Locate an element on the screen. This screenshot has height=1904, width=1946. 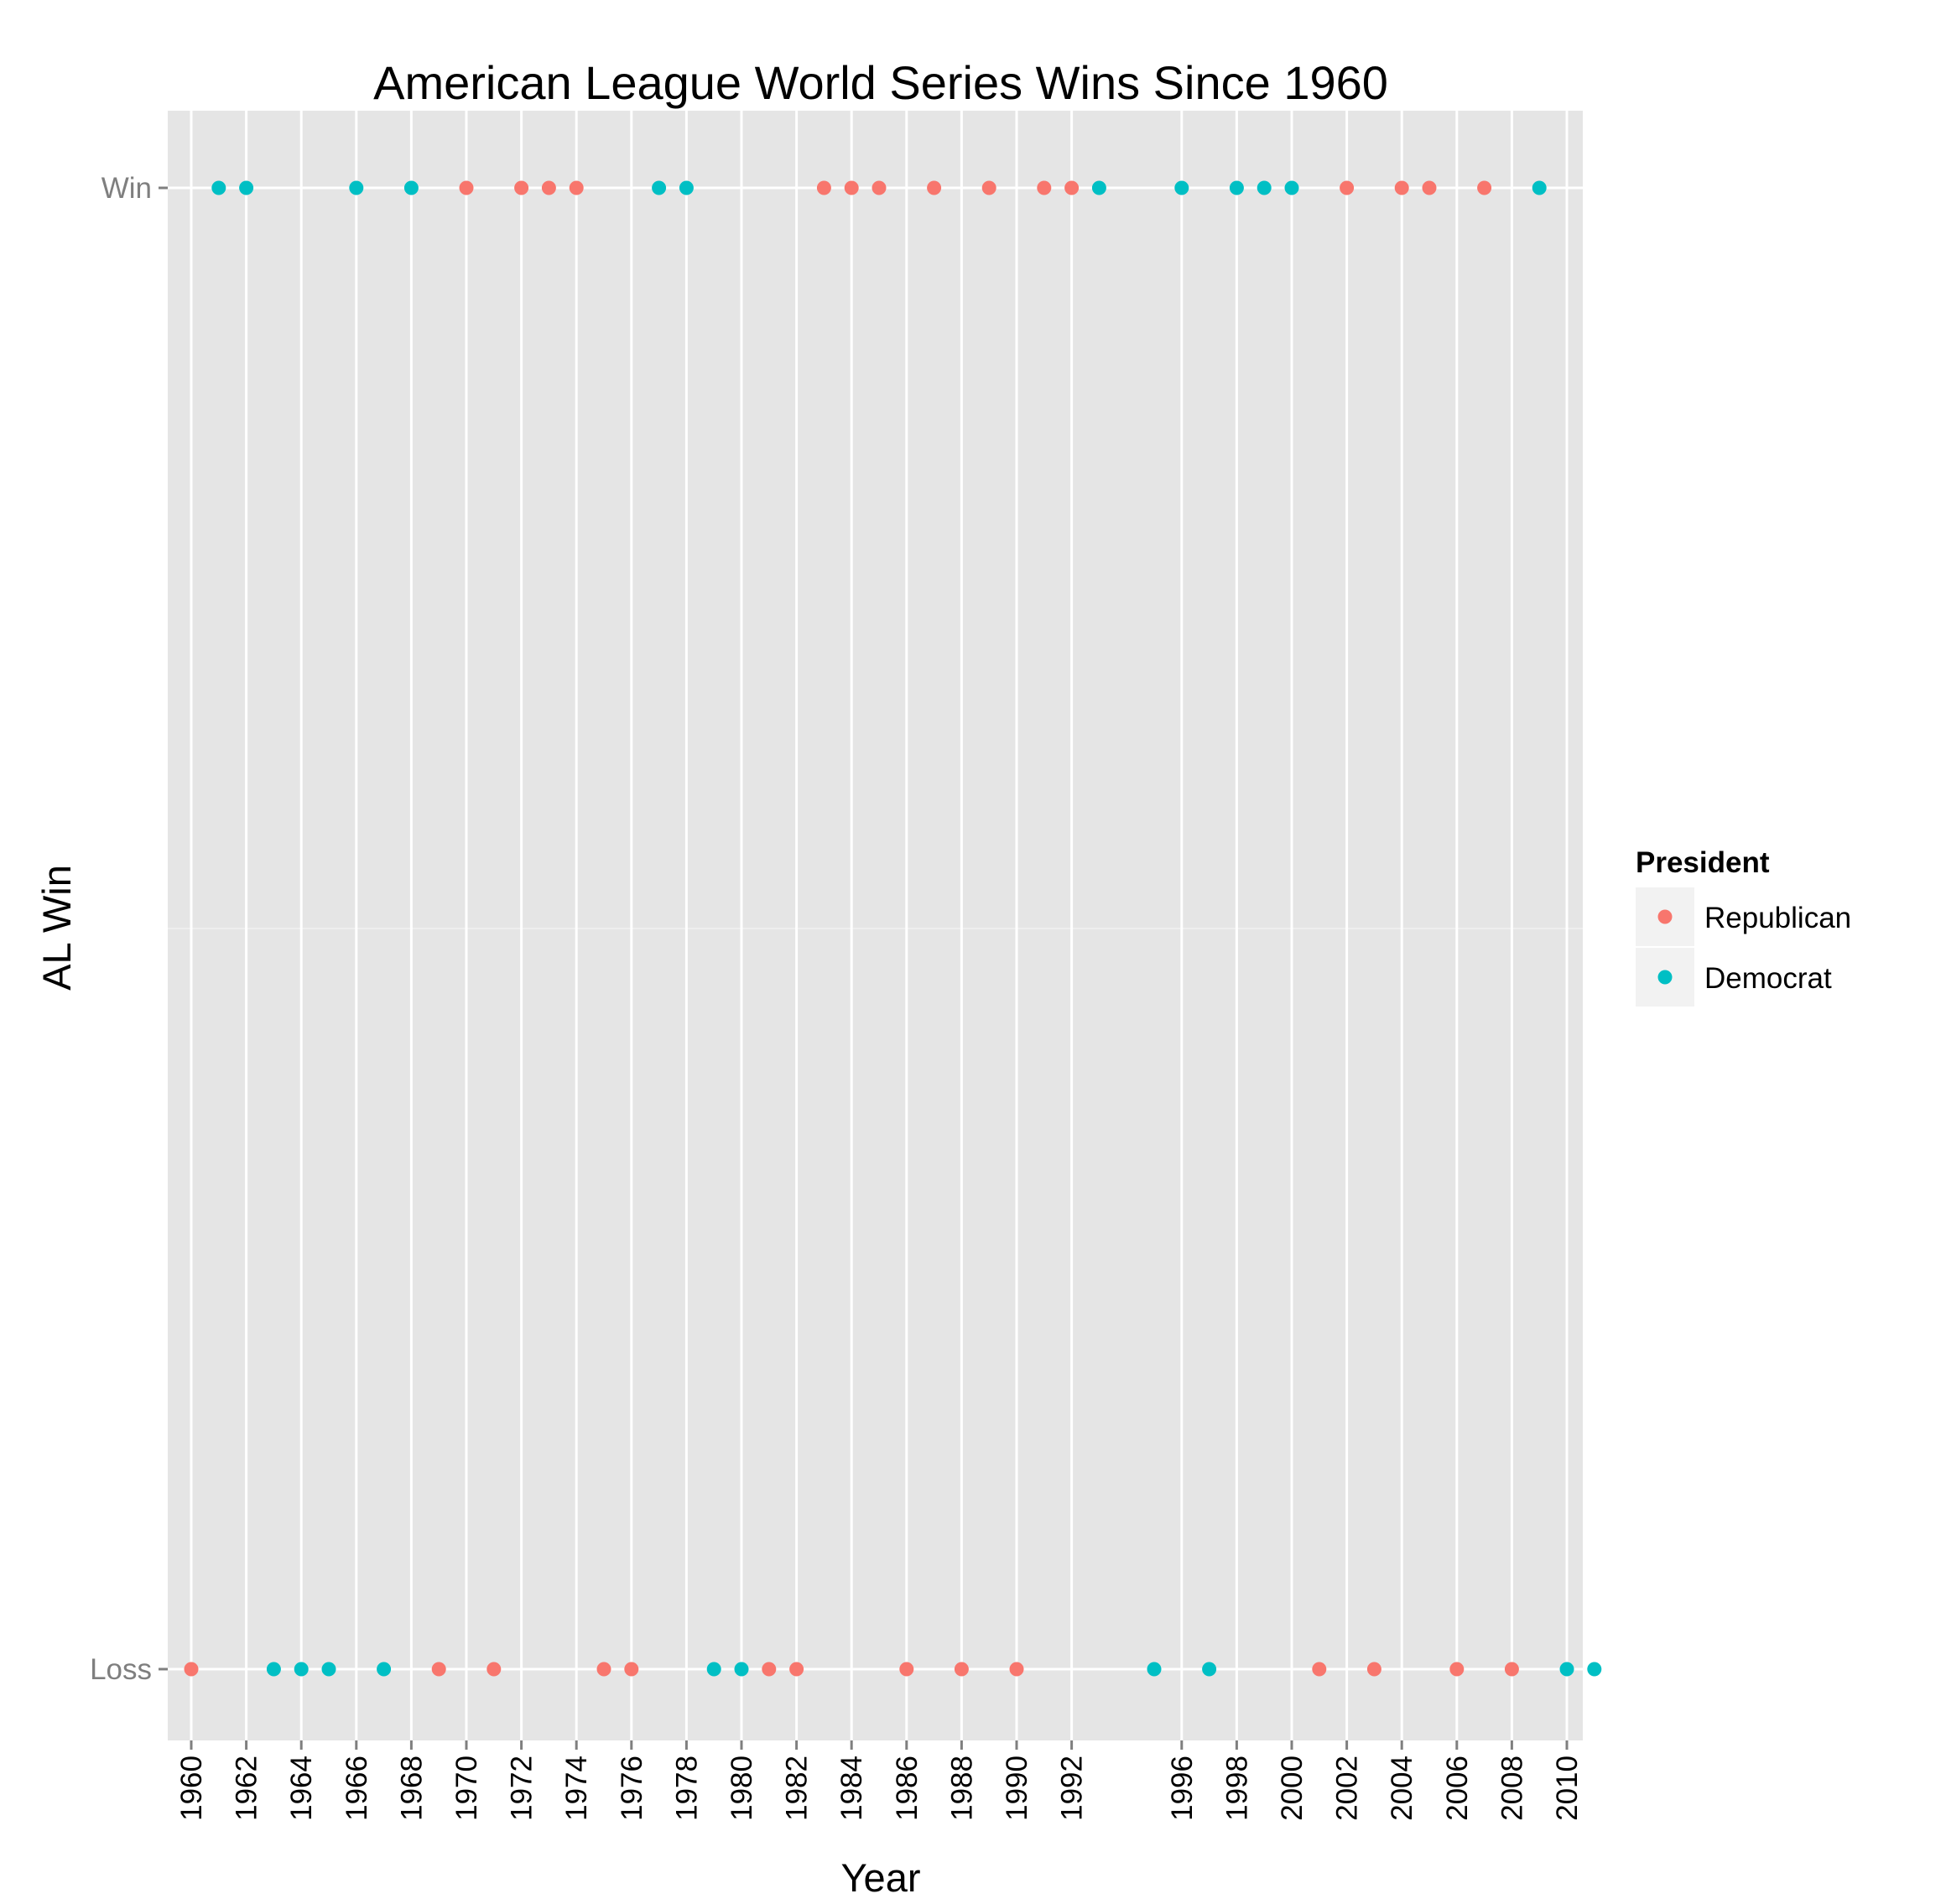
x-tick-label: 1962 is located at coordinates (247, 1788).